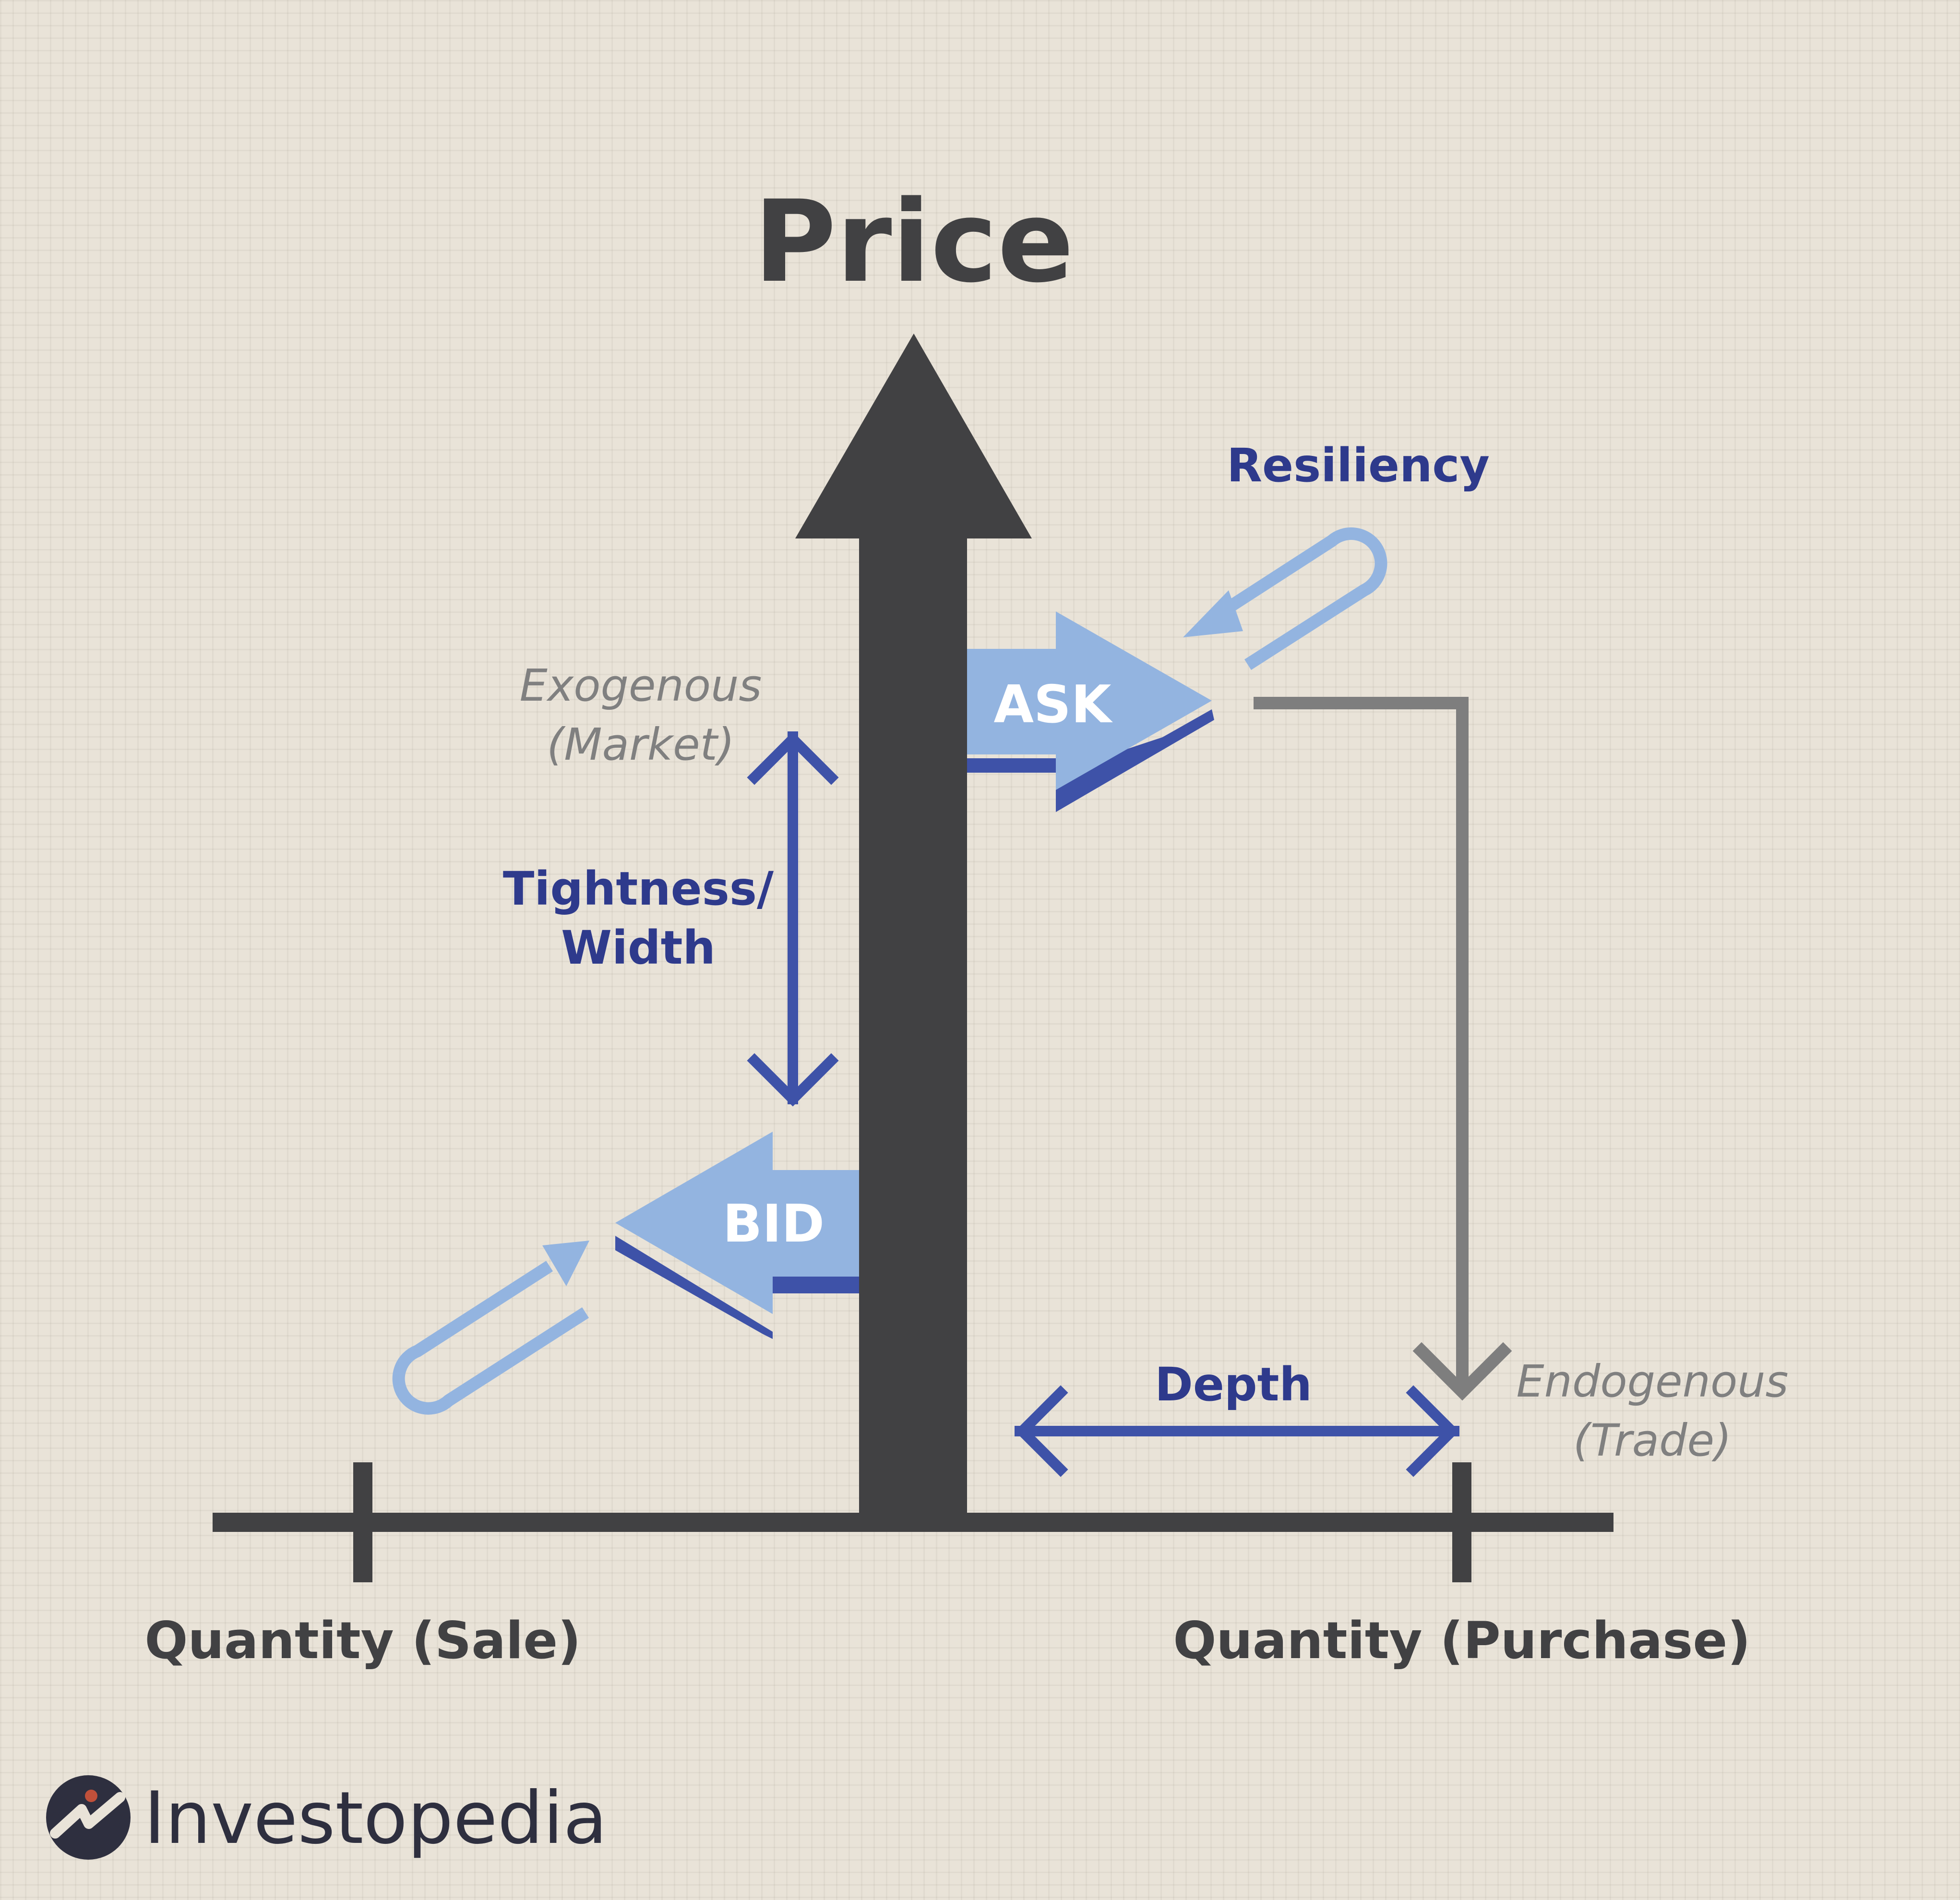 This screenshot has width=1960, height=1900. What do you see at coordinates (1652, 1440) in the screenshot?
I see `endogenous-label-line2: (Trade)` at bounding box center [1652, 1440].